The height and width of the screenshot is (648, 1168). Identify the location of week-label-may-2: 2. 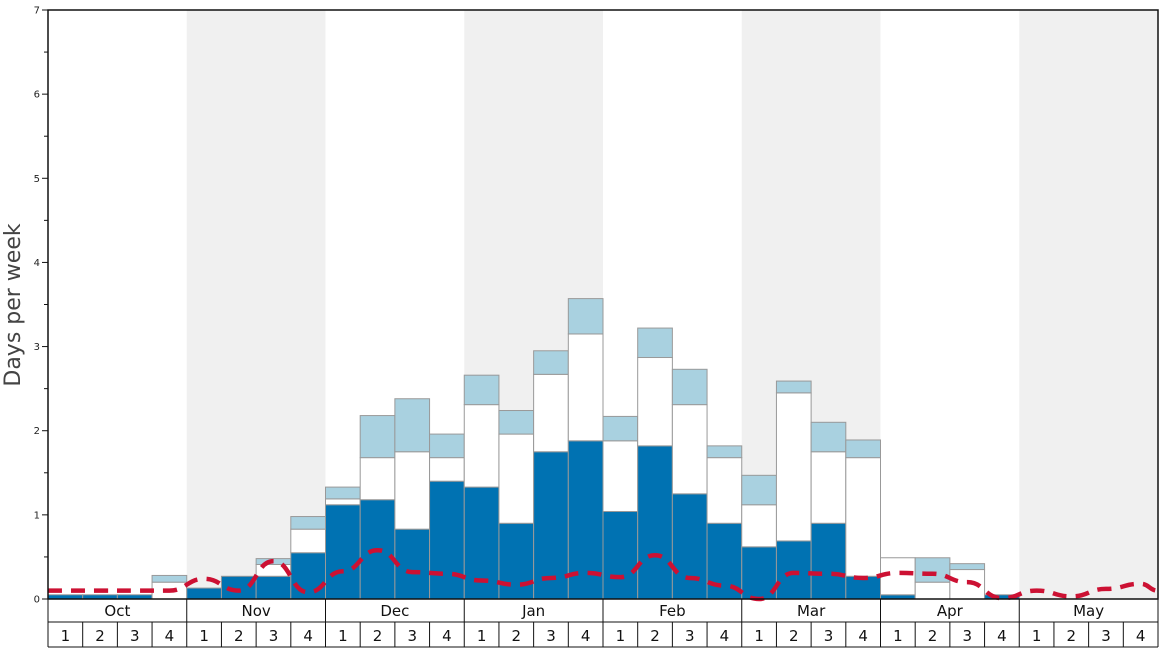
(1072, 636).